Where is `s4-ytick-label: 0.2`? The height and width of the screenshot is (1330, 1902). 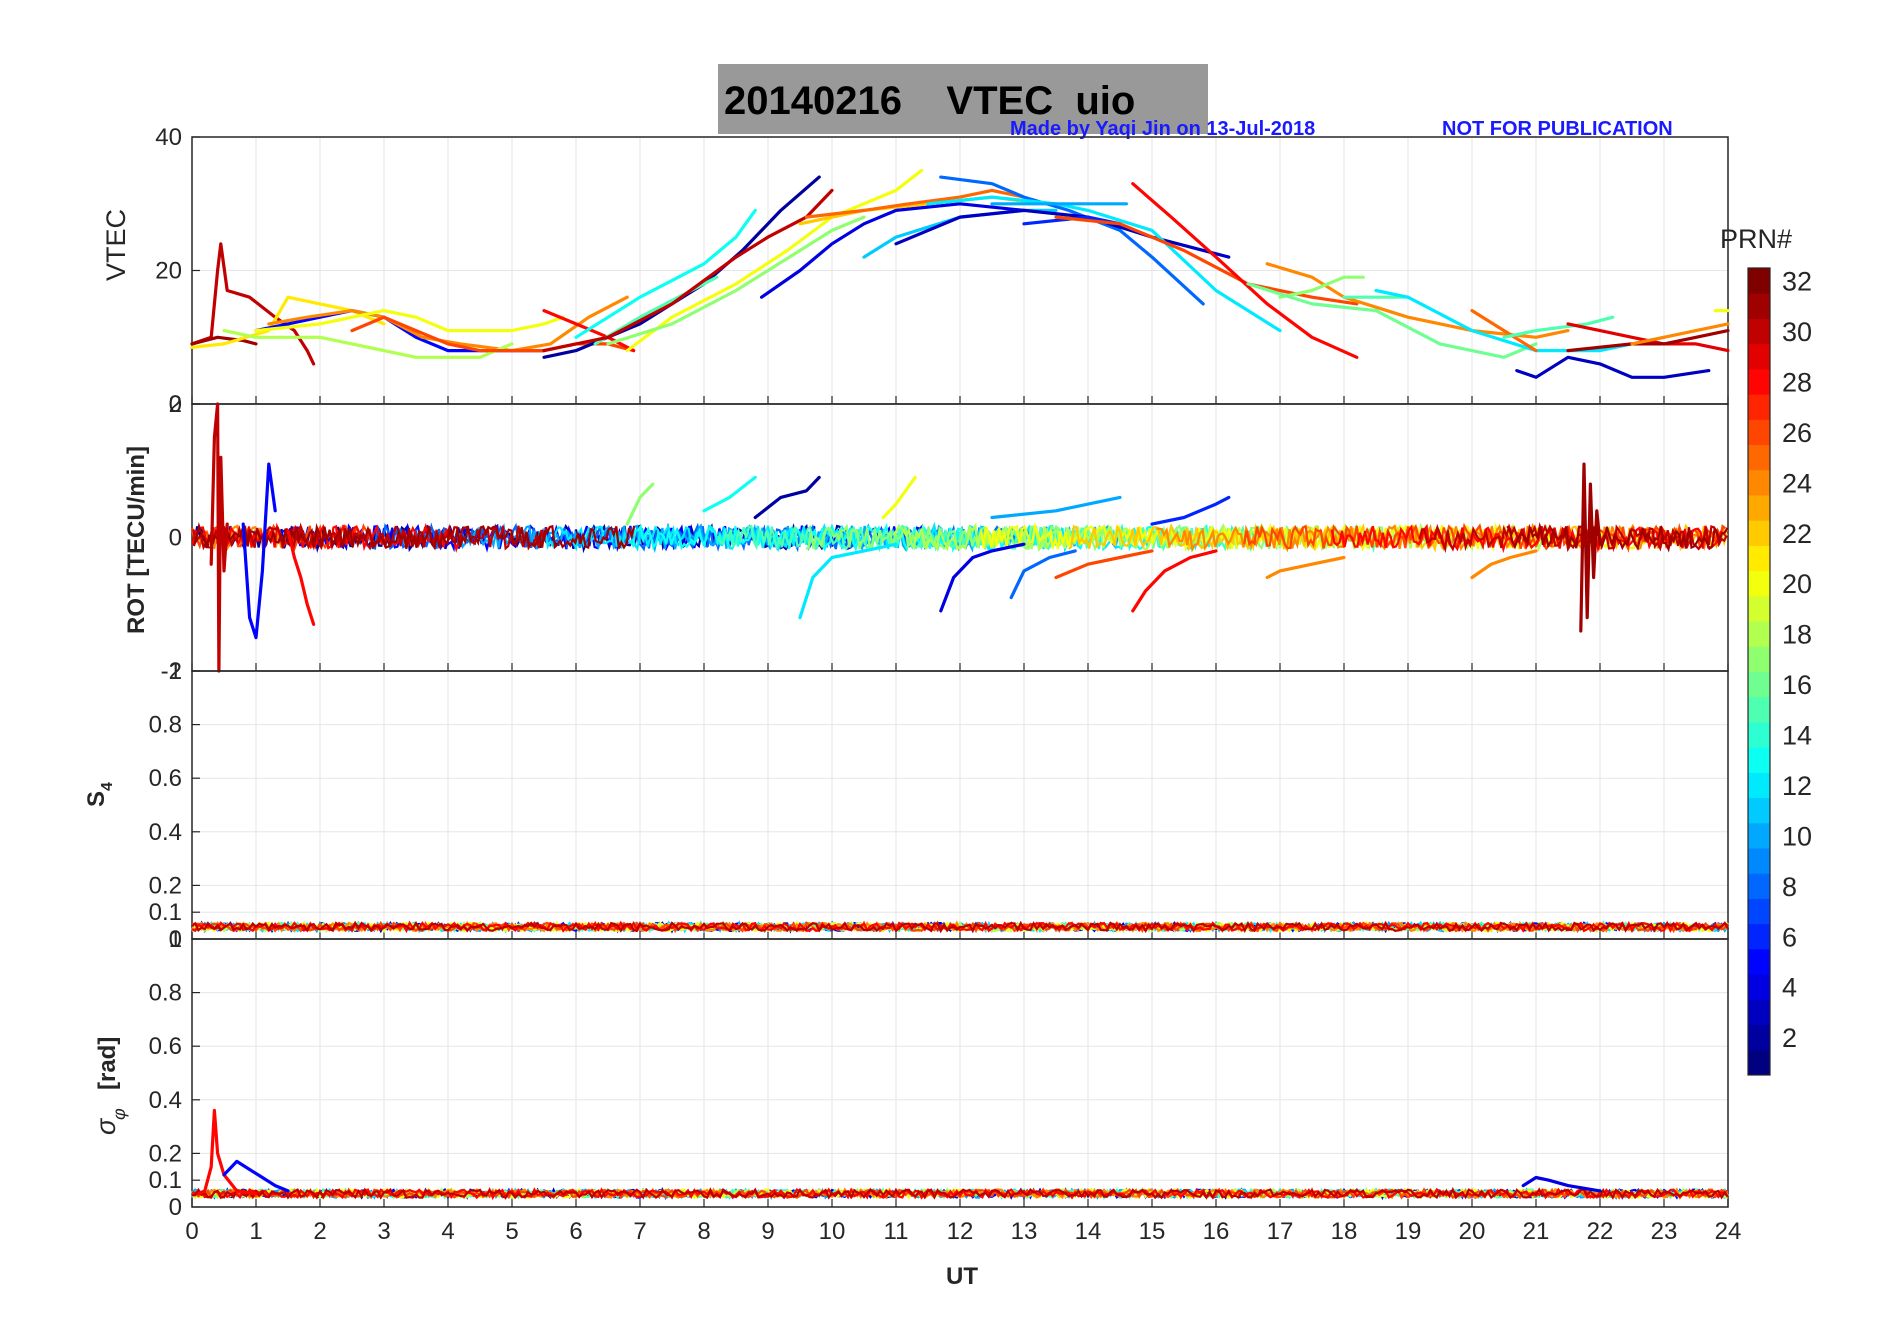
s4-ytick-label: 0.2 is located at coordinates (165, 885).